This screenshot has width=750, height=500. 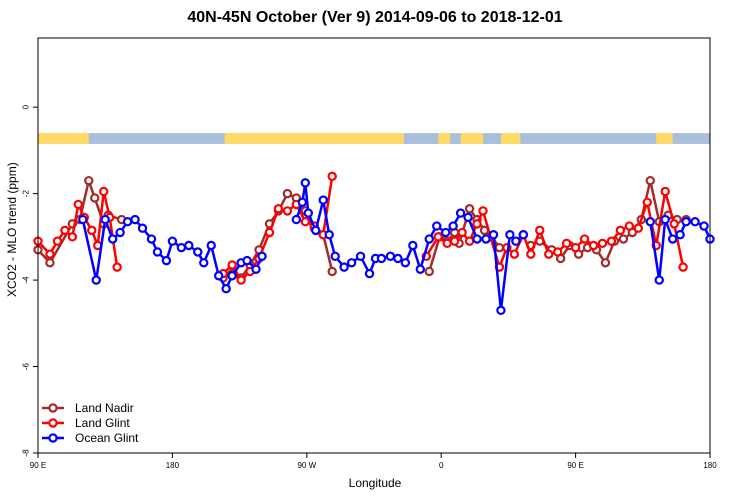 I want to click on y-axis: 0 -2 -4 -6 -8, so click(x=29, y=280).